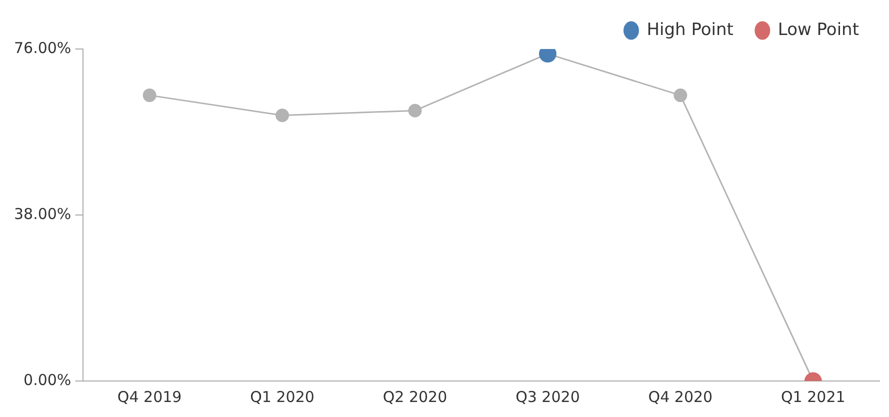 This screenshot has width=889, height=417. Describe the element at coordinates (149, 397) in the screenshot. I see `x-tick-label: Q4 2019` at that location.